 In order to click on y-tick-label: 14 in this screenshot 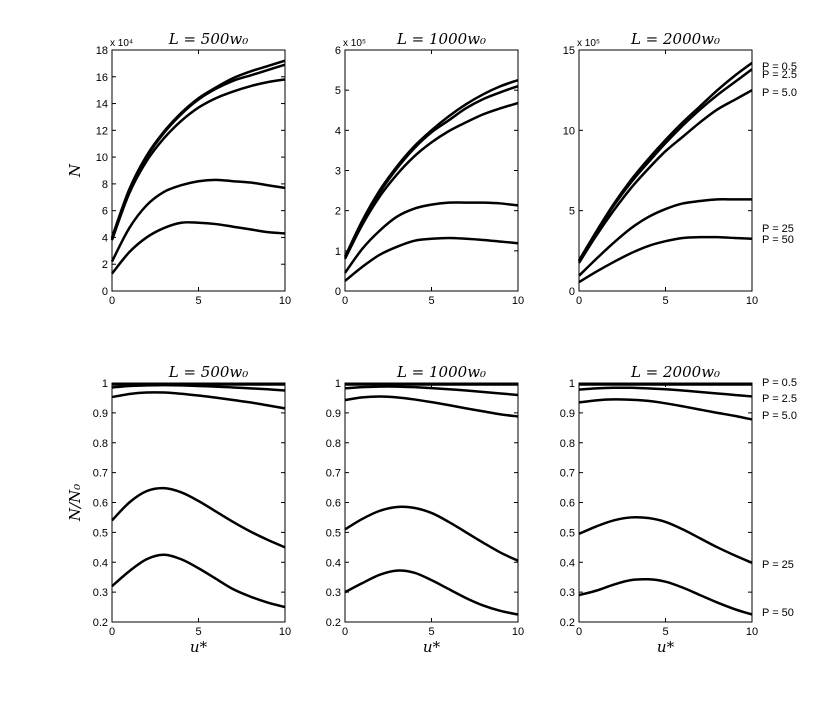, I will do `click(102, 105)`.